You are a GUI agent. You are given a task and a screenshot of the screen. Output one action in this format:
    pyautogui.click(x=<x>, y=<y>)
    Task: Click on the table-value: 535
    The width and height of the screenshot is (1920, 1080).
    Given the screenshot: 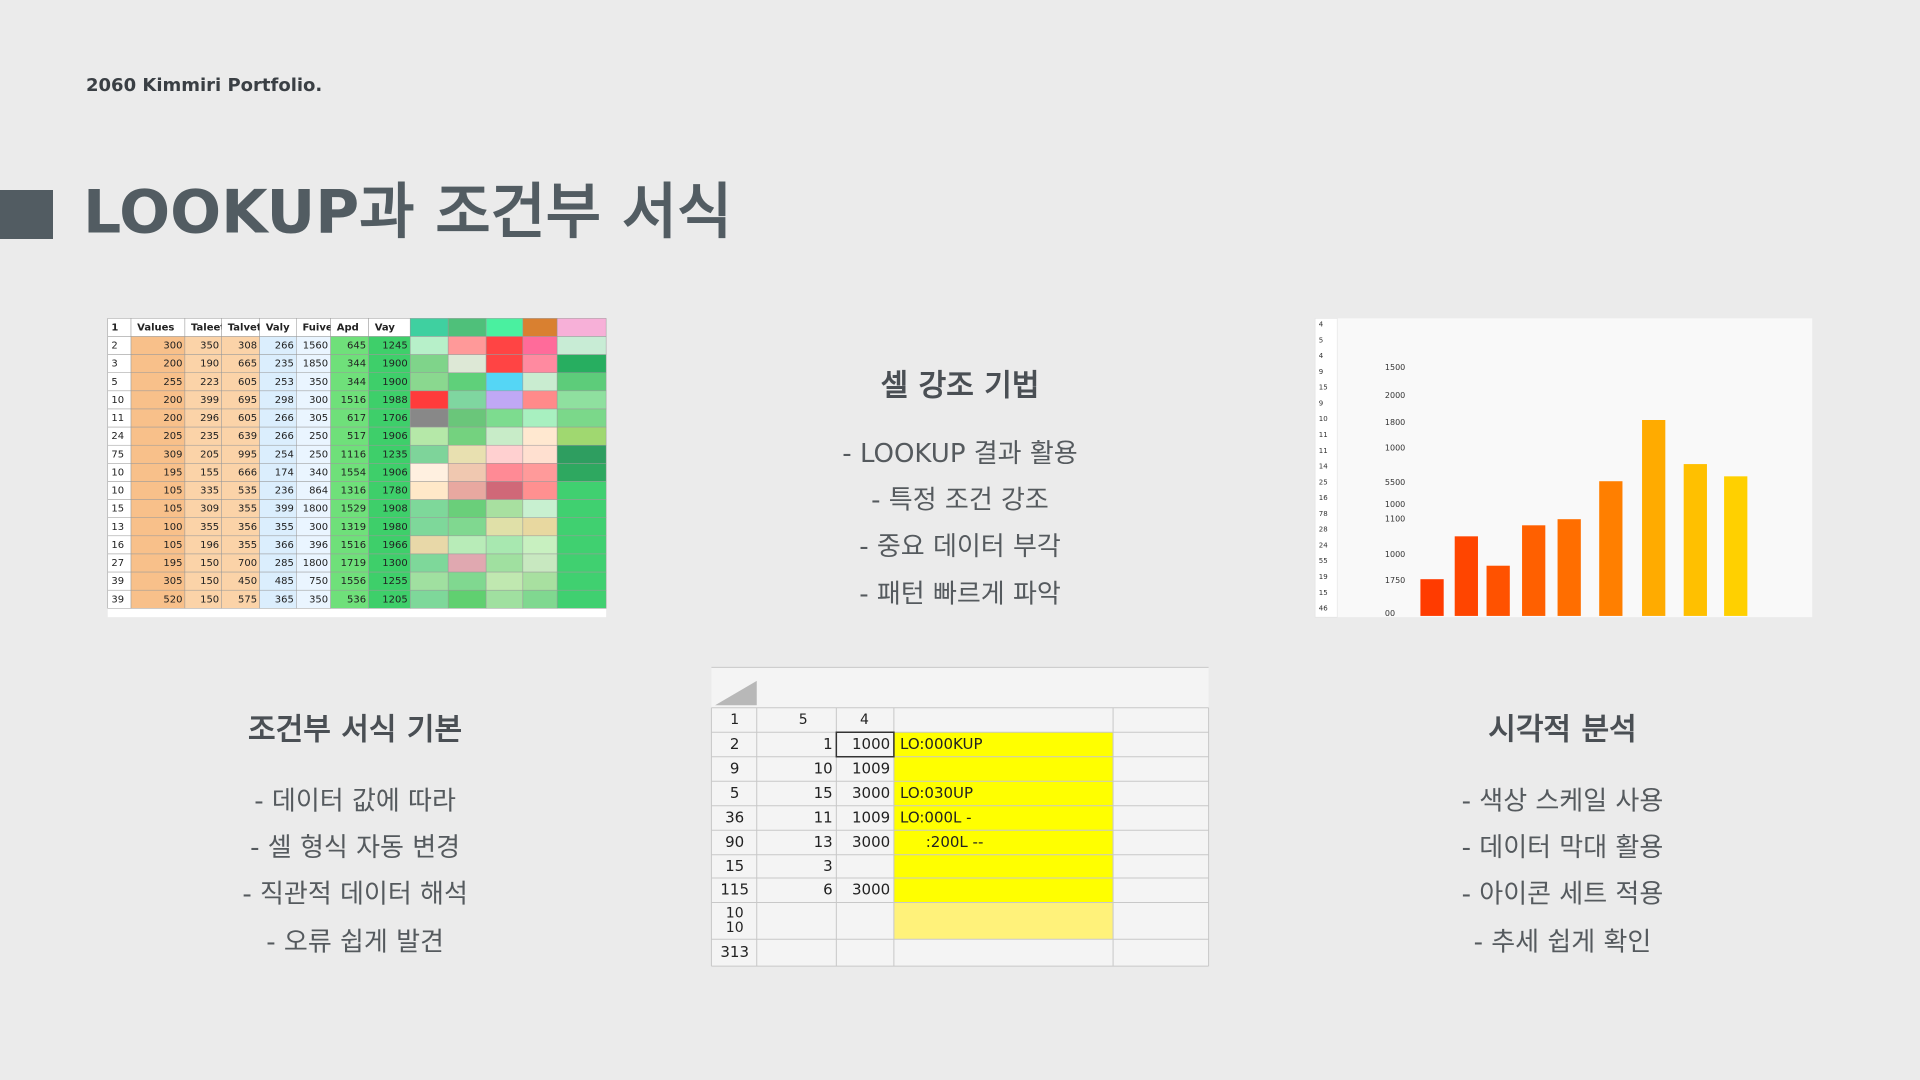 What is the action you would take?
    pyautogui.click(x=247, y=491)
    